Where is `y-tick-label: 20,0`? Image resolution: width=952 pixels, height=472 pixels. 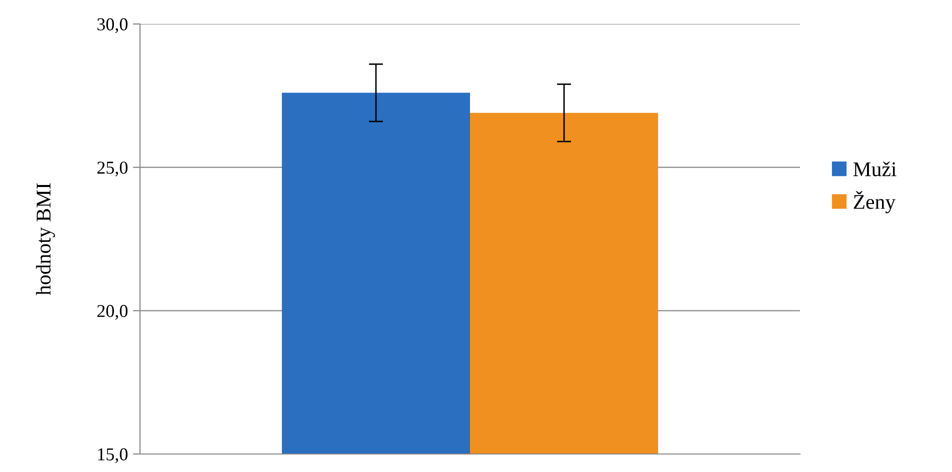 y-tick-label: 20,0 is located at coordinates (112, 312).